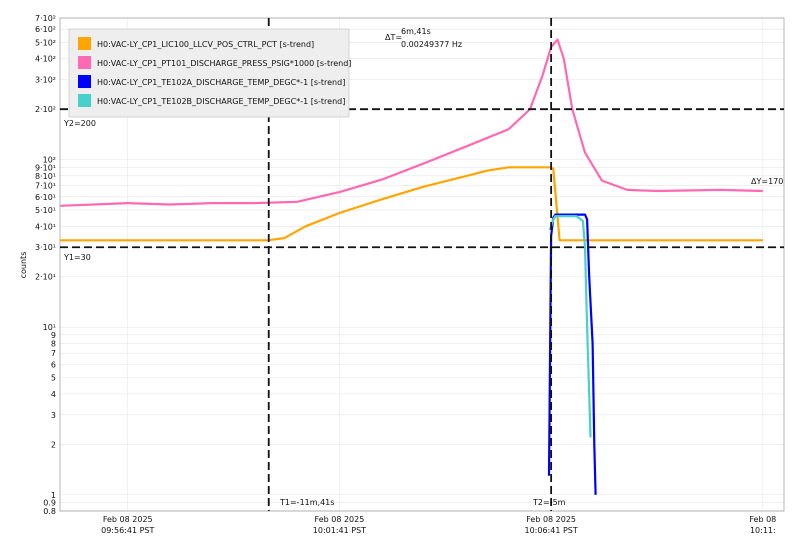 This screenshot has width=804, height=551. I want to click on y-tick-label: 7·10¹, so click(45, 186).